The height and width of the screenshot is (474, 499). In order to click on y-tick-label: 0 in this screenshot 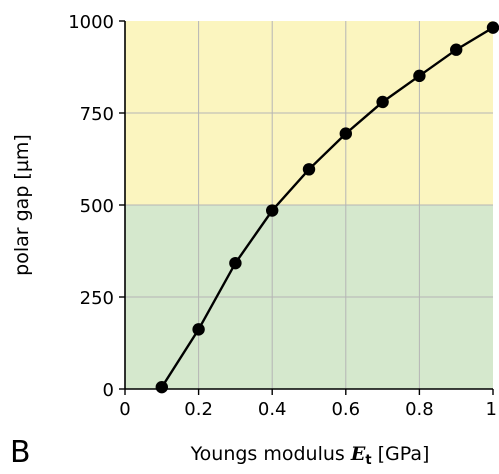, I will do `click(108, 390)`.